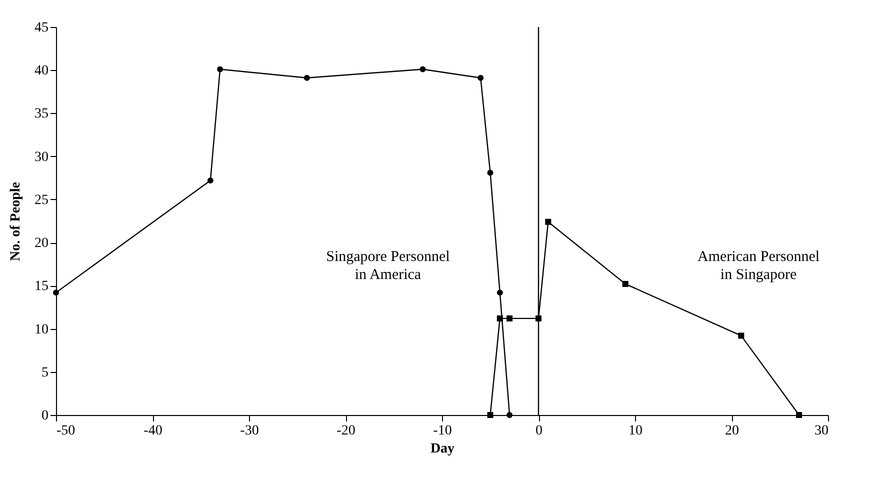 The width and height of the screenshot is (870, 481). What do you see at coordinates (442, 449) in the screenshot?
I see `x-axis-title: Day` at bounding box center [442, 449].